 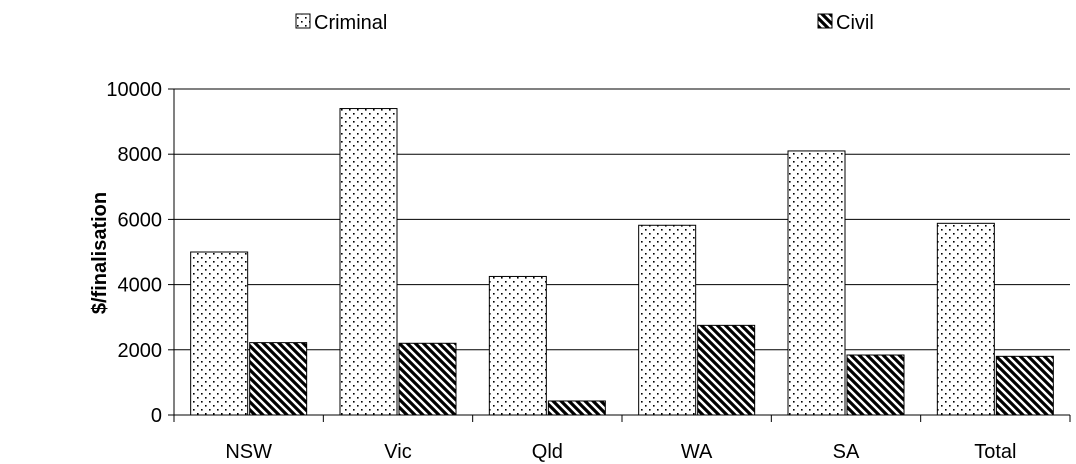 I want to click on y-tick-labels: 0 2000 4000 6000 8000 10000, so click(x=134, y=253).